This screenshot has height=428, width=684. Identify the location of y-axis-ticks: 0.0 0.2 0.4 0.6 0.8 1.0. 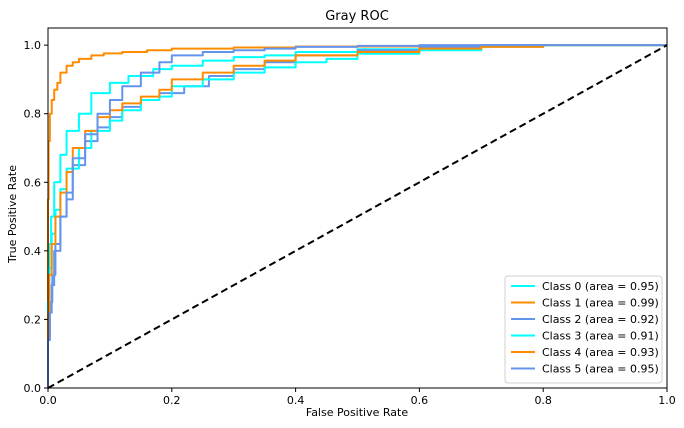
(36, 217).